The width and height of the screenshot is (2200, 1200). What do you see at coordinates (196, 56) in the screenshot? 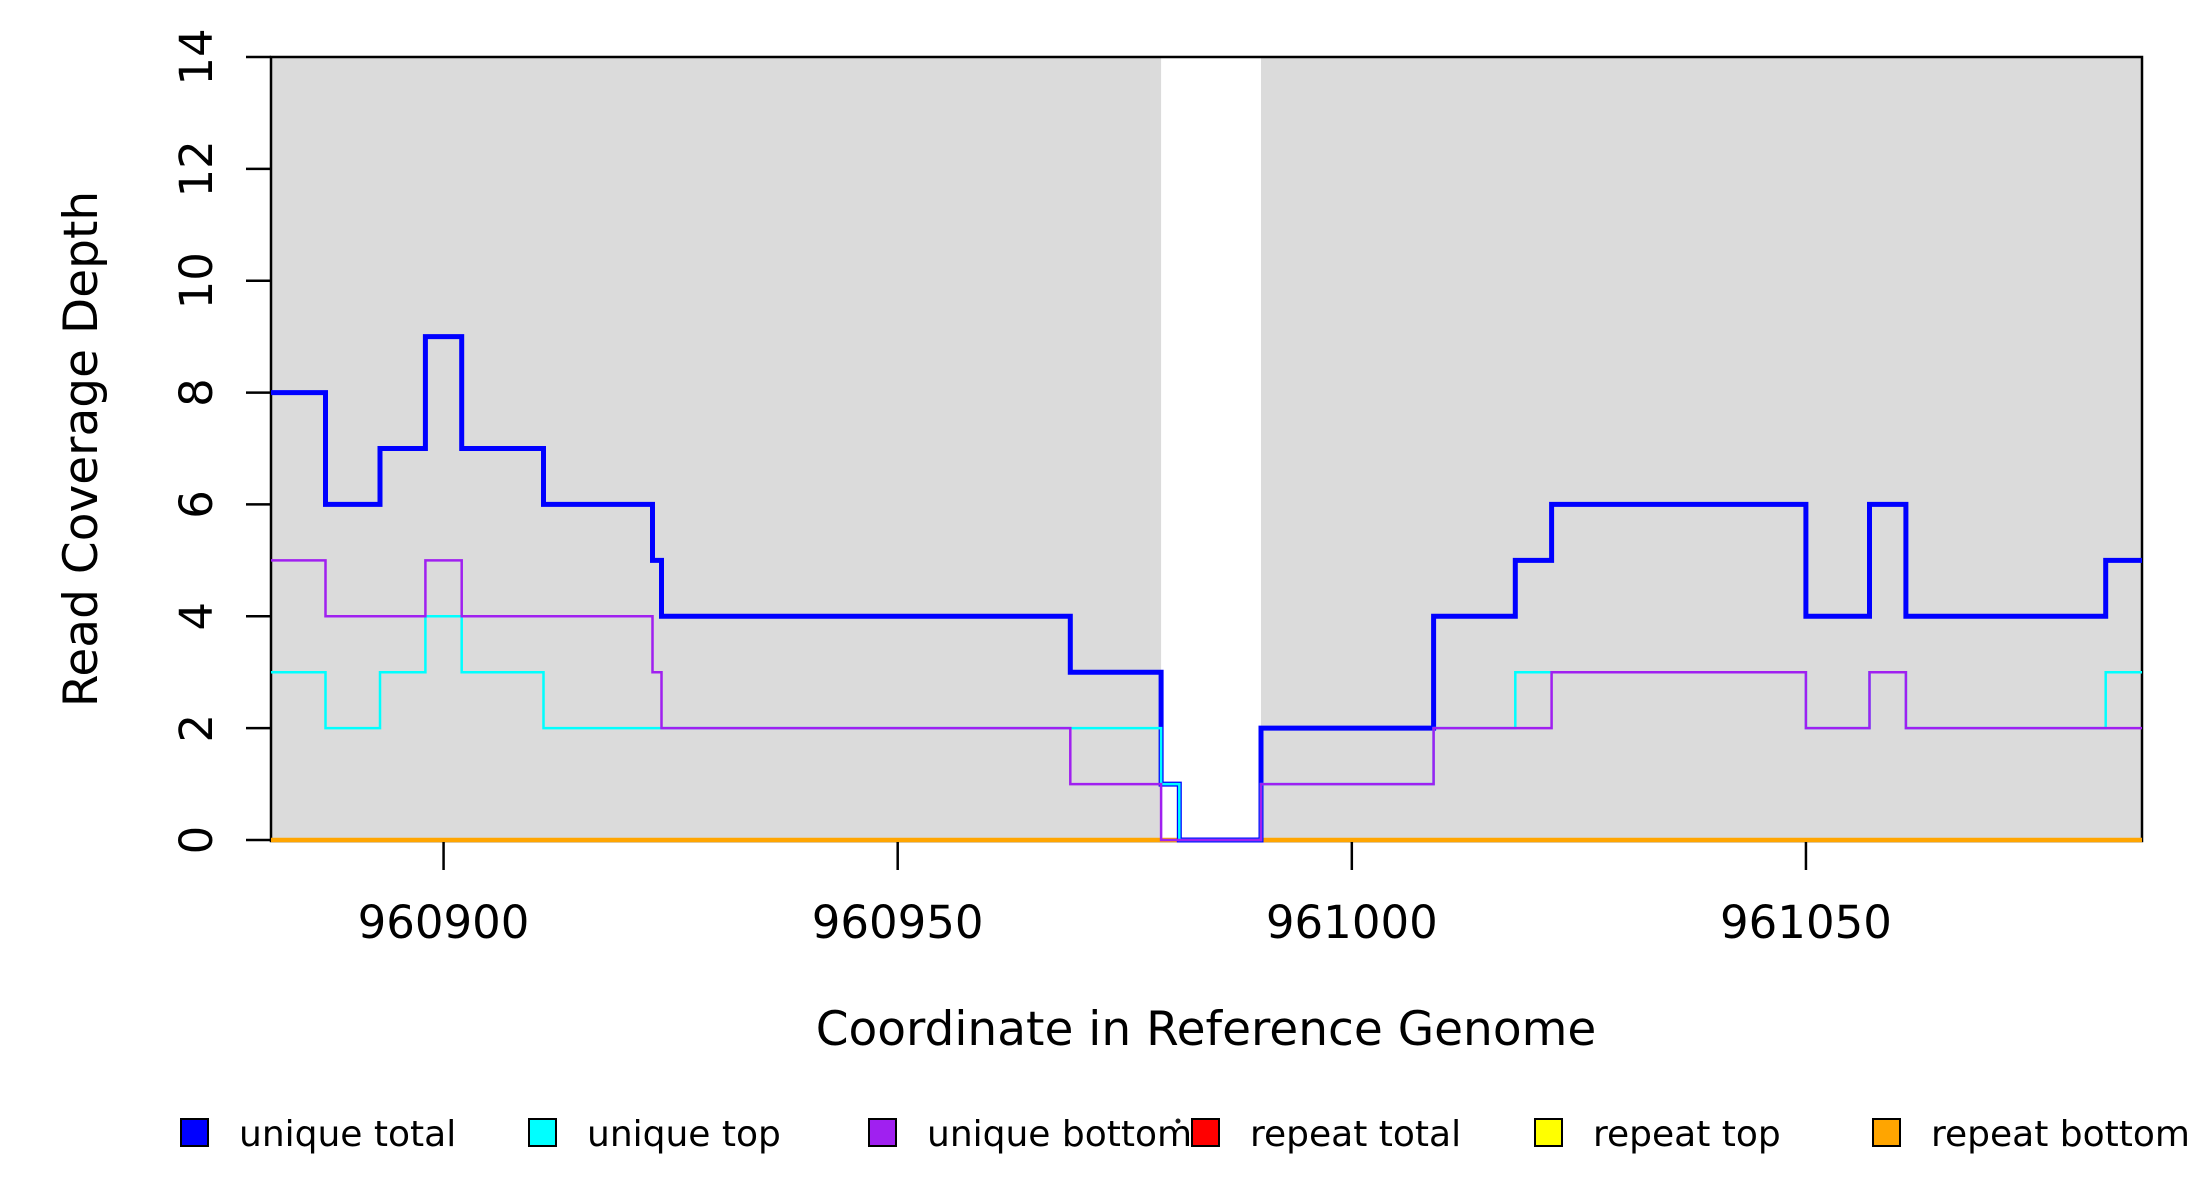
I see `y-tick-label: 14` at bounding box center [196, 56].